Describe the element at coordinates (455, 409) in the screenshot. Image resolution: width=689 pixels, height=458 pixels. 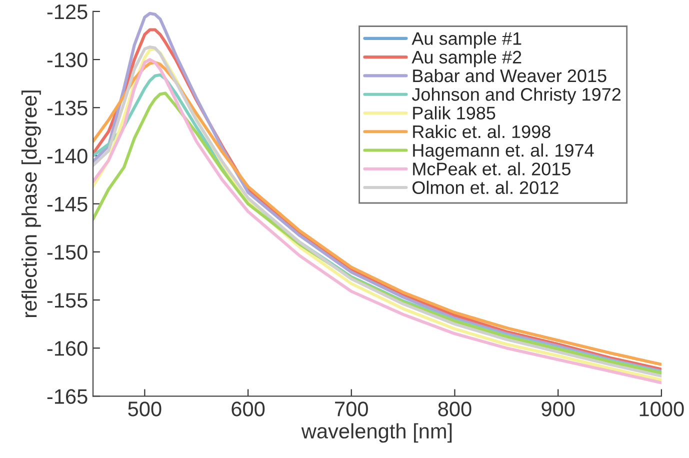
I see `x-tick-label: 800` at that location.